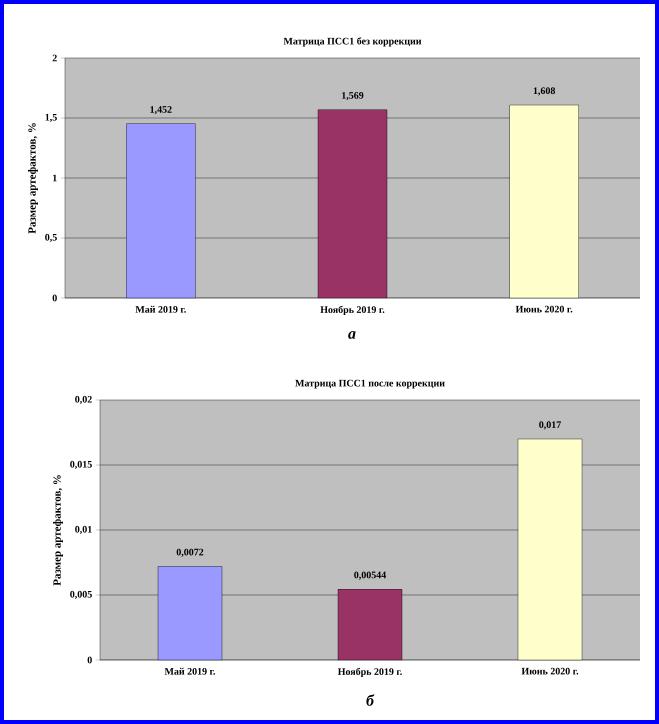  Describe the element at coordinates (353, 41) in the screenshot. I see `chart-title: Матрица ПСС1 без коррекции` at that location.